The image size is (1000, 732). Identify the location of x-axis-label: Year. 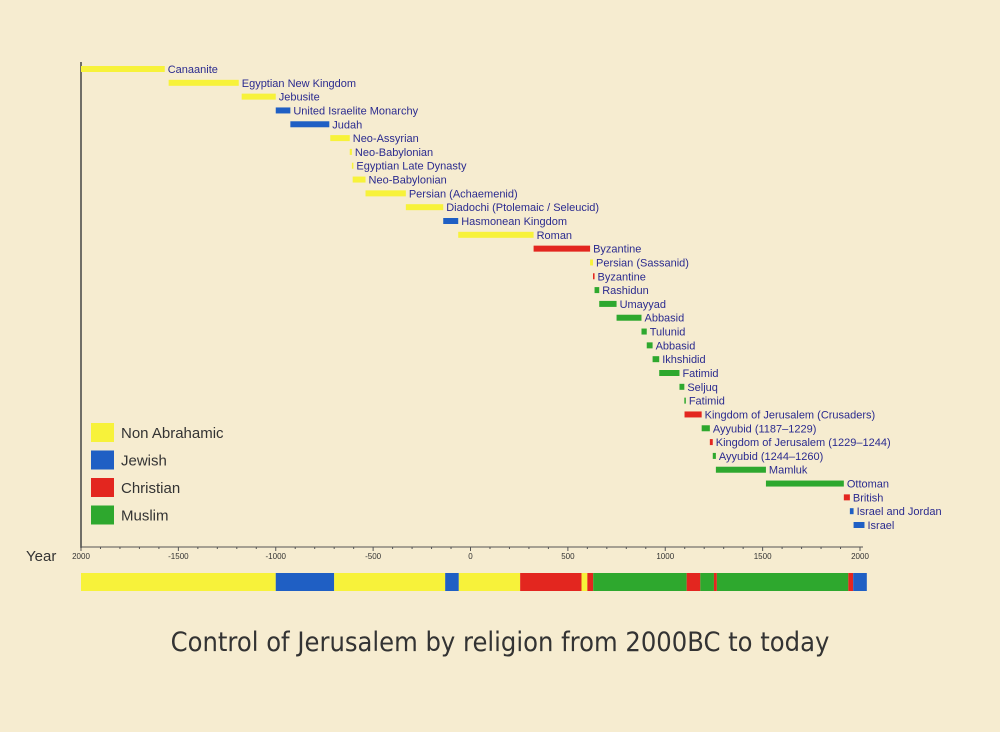
(41, 556).